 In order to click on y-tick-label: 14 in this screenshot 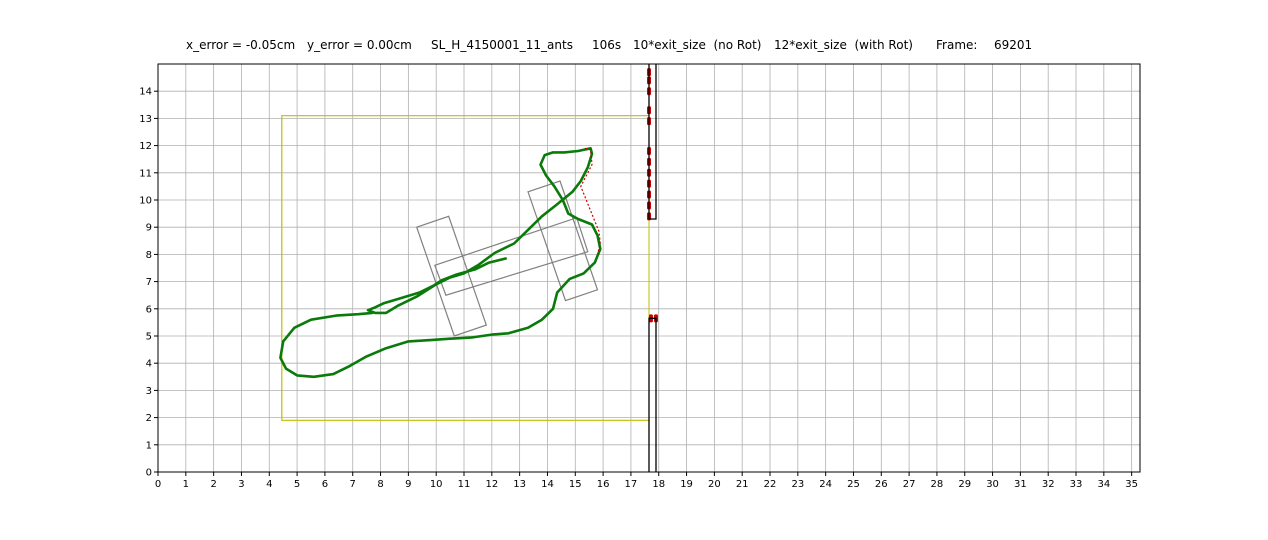, I will do `click(145, 92)`.